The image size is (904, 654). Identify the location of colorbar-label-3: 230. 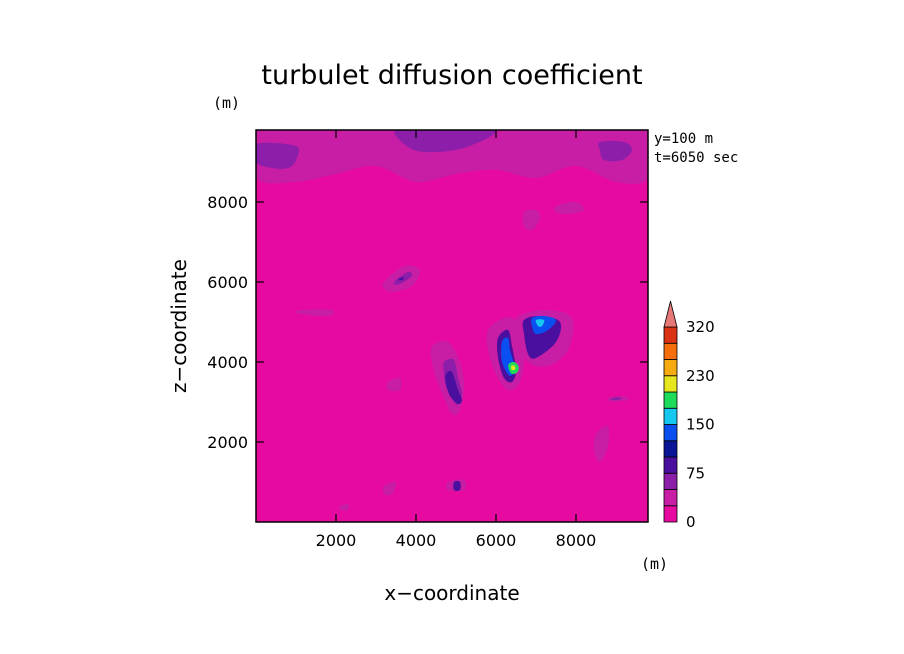
(700, 376).